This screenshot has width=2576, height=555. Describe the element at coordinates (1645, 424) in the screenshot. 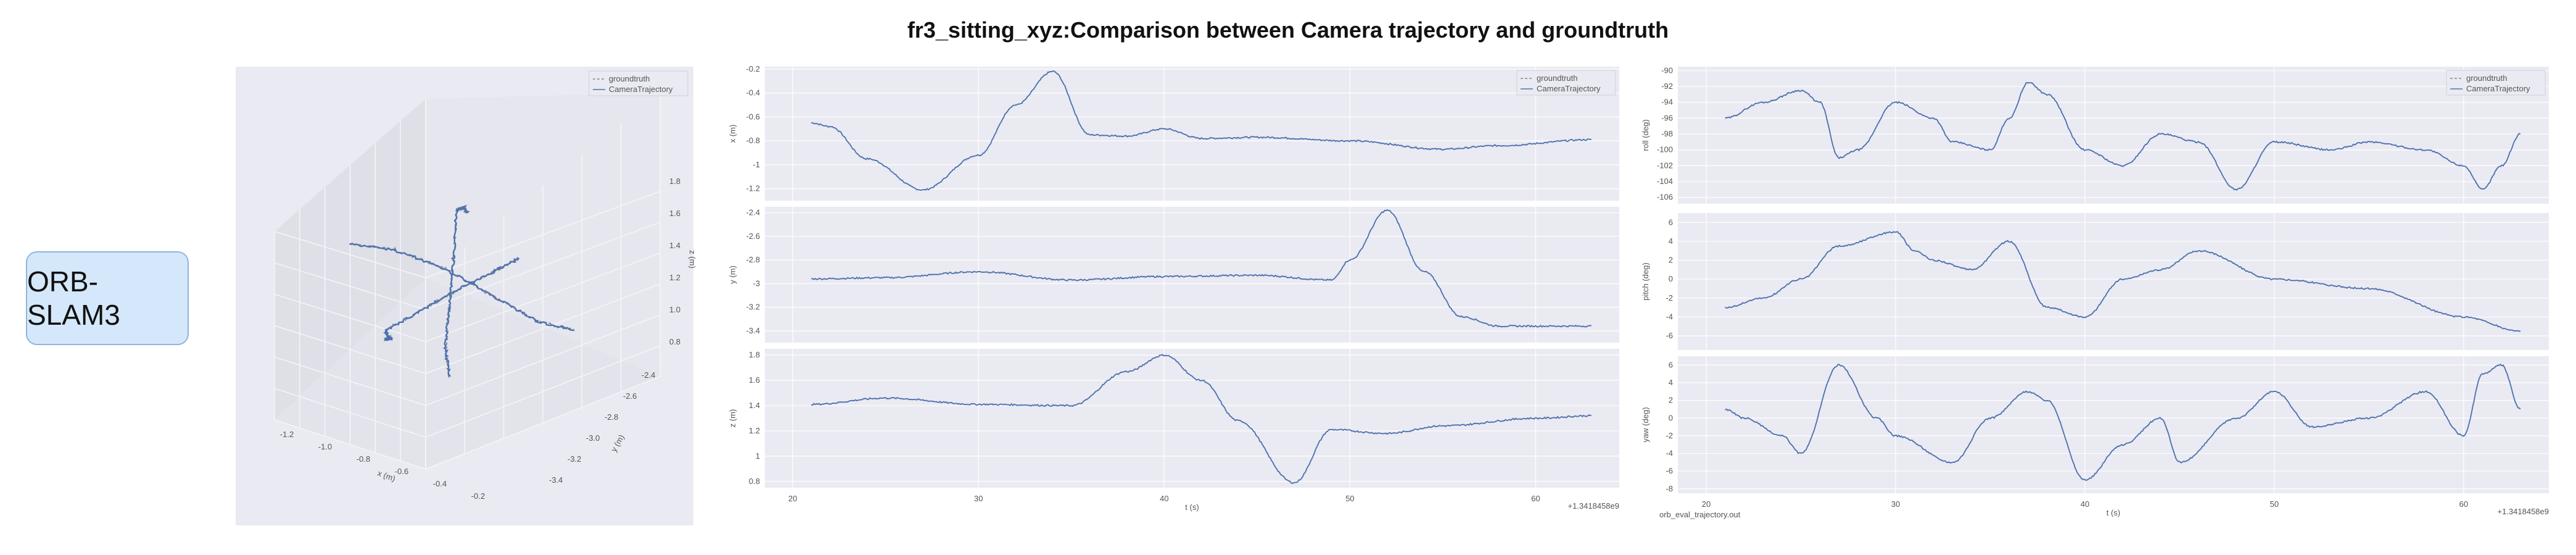

I see `y-axis-label: yaw (deg)` at that location.